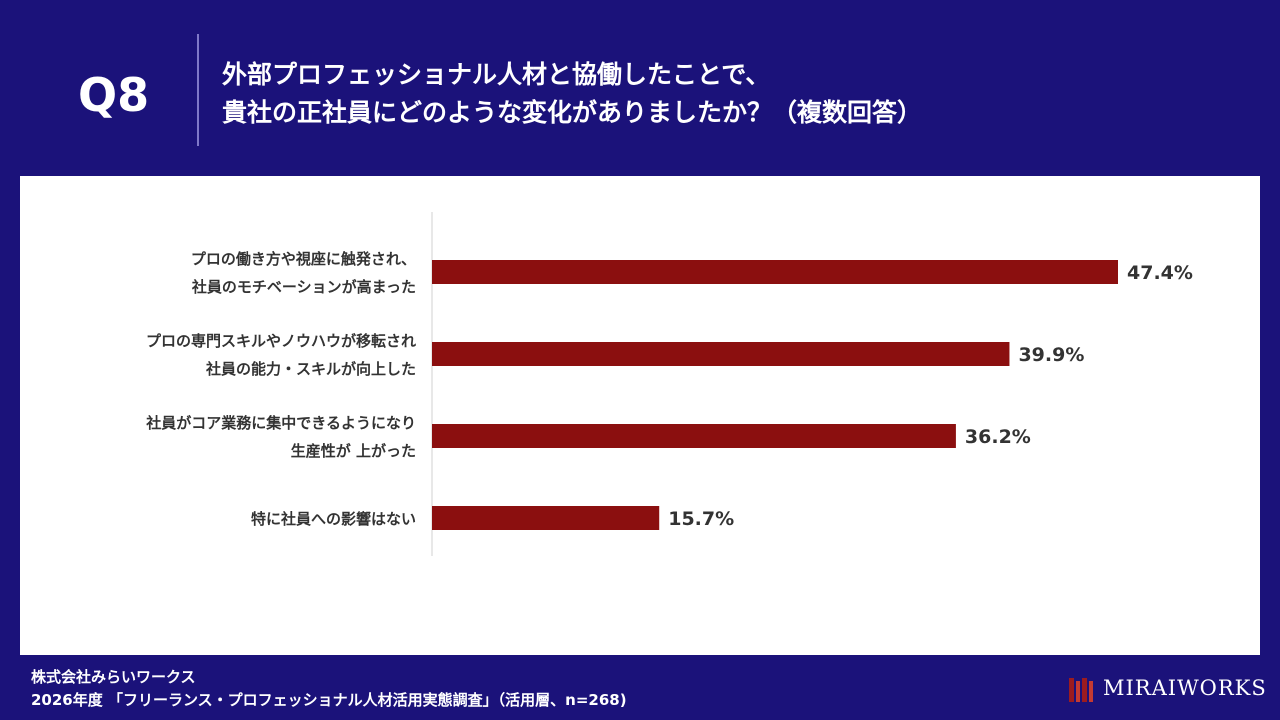 This screenshot has height=720, width=1280. What do you see at coordinates (572, 112) in the screenshot?
I see `question-title-line-2: 貴社の正社員にどのような変化がありましたか？（複数回答）` at bounding box center [572, 112].